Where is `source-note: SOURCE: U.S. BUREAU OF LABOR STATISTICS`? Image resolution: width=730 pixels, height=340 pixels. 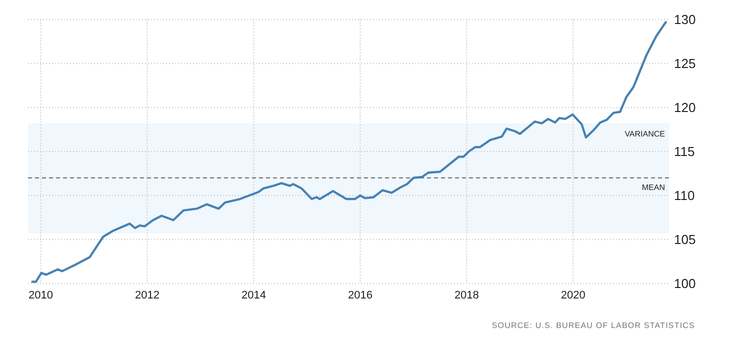
source-note: SOURCE: U.S. BUREAU OF LABOR STATISTICS is located at coordinates (593, 325).